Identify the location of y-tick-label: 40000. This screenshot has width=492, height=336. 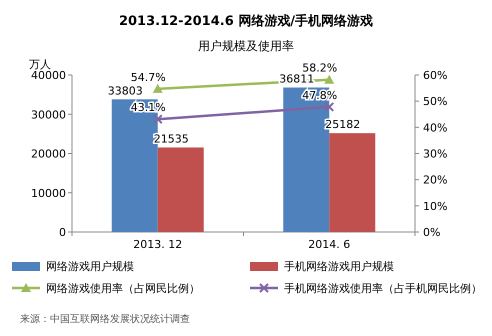
(48, 75).